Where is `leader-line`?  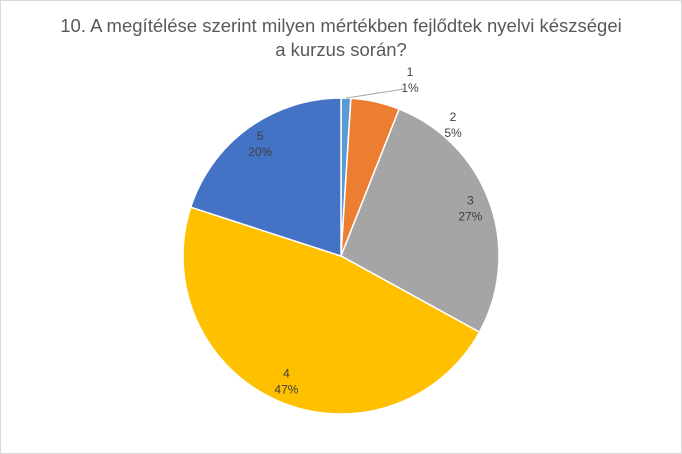 leader-line is located at coordinates (375, 93).